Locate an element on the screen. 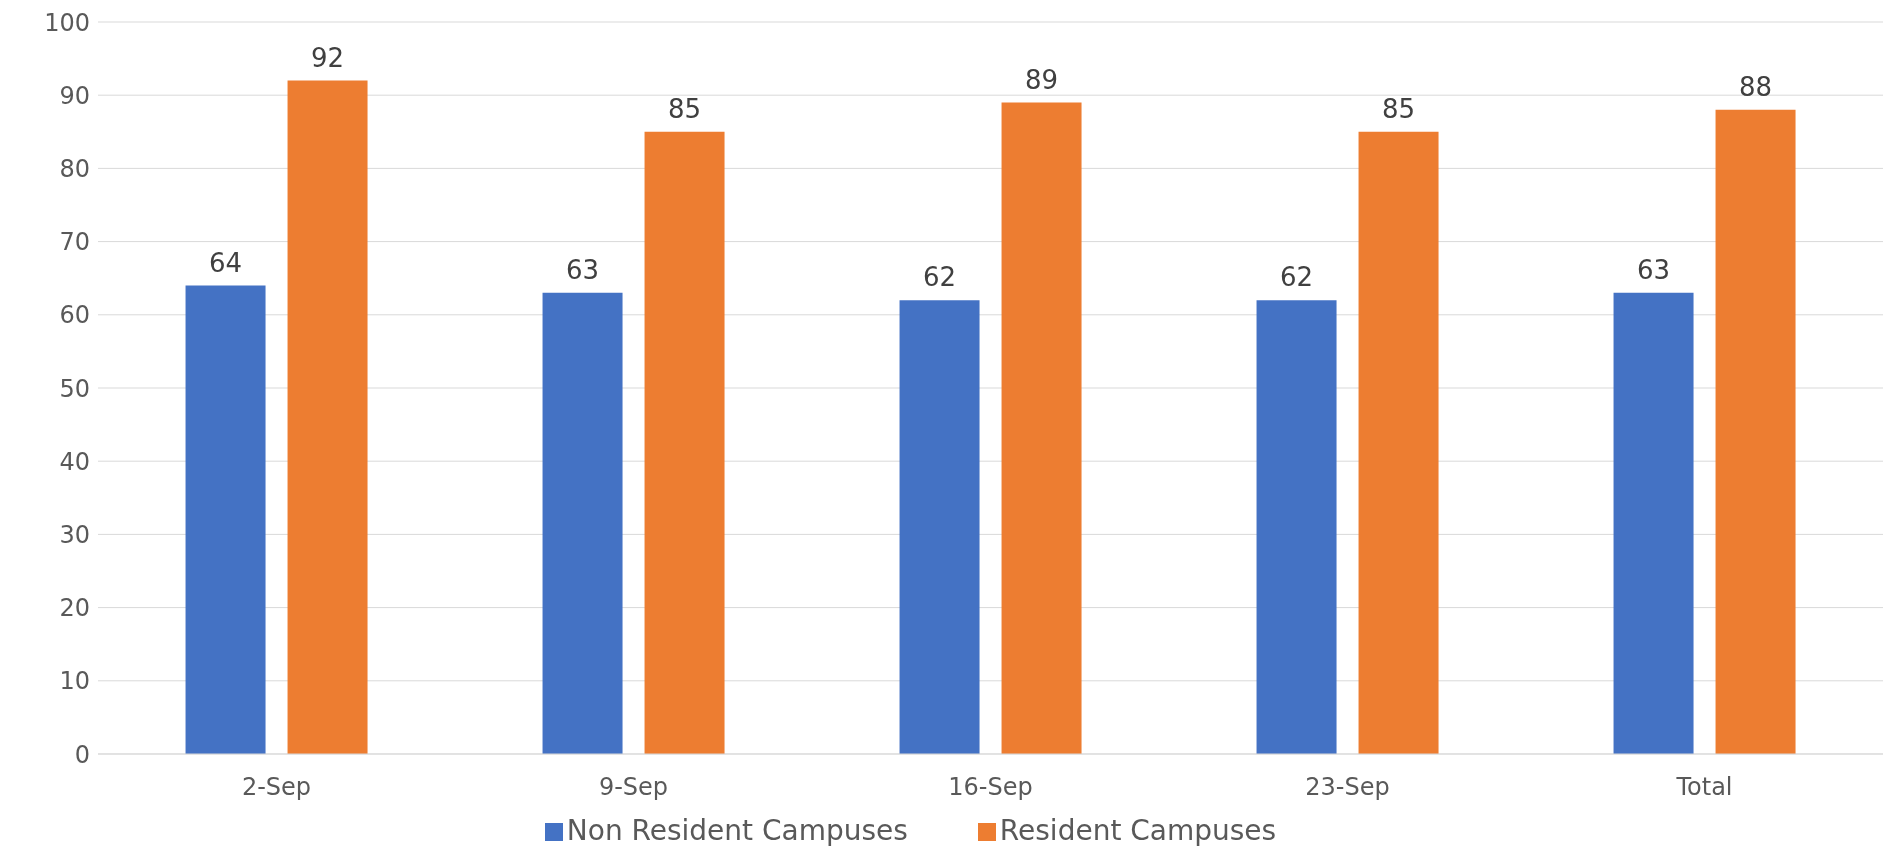  y-tick-label: 70 is located at coordinates (74, 242).